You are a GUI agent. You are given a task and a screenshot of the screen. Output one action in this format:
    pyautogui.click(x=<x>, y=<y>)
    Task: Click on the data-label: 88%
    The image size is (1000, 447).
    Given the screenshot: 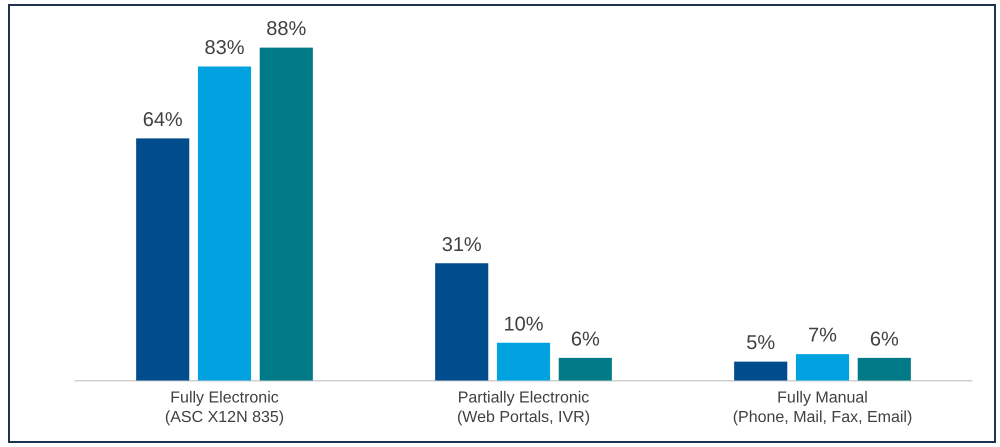 What is the action you would take?
    pyautogui.click(x=286, y=29)
    